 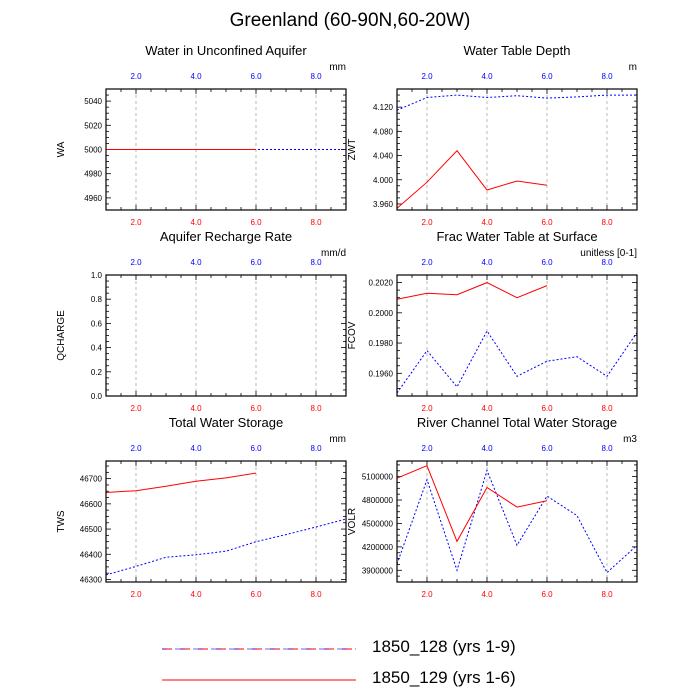 What do you see at coordinates (91, 579) in the screenshot?
I see `y-tick-label: 46300` at bounding box center [91, 579].